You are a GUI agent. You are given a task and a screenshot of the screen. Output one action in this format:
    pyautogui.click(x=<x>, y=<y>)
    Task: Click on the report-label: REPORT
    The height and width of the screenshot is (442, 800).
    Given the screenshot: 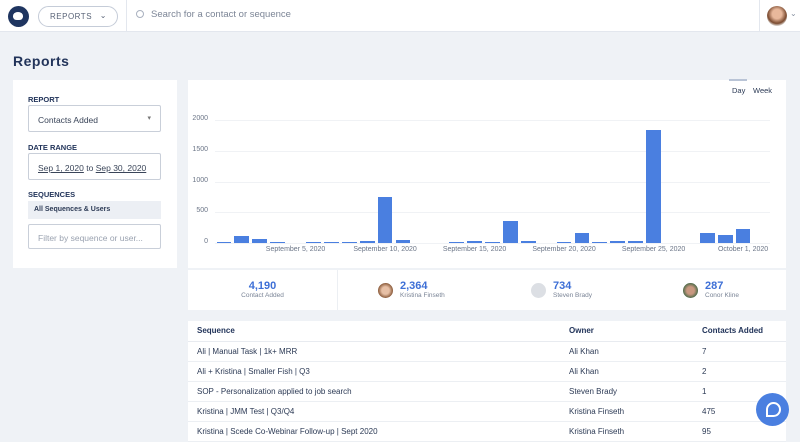 What is the action you would take?
    pyautogui.click(x=44, y=99)
    